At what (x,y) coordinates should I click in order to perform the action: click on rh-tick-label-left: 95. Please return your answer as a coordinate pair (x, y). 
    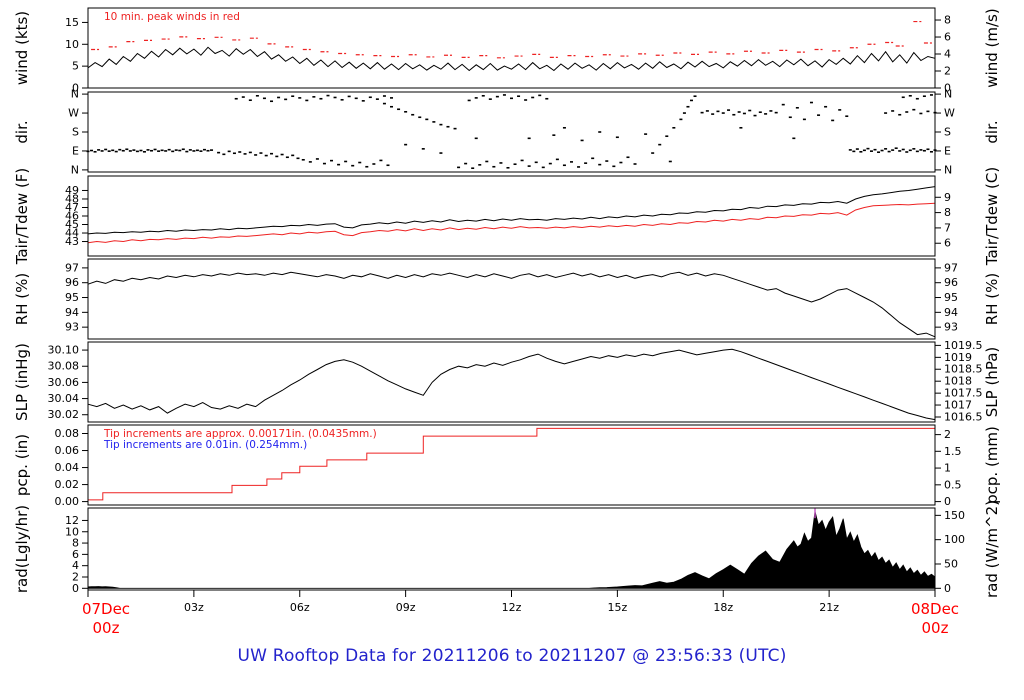
    Looking at the image, I should click on (72, 297).